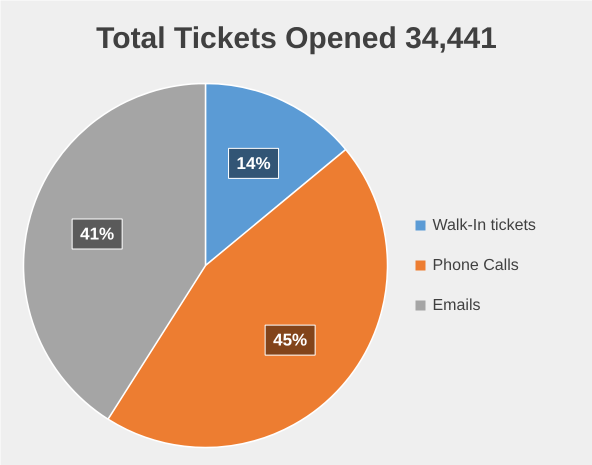  What do you see at coordinates (97, 234) in the screenshot?
I see `data-label: 41%` at bounding box center [97, 234].